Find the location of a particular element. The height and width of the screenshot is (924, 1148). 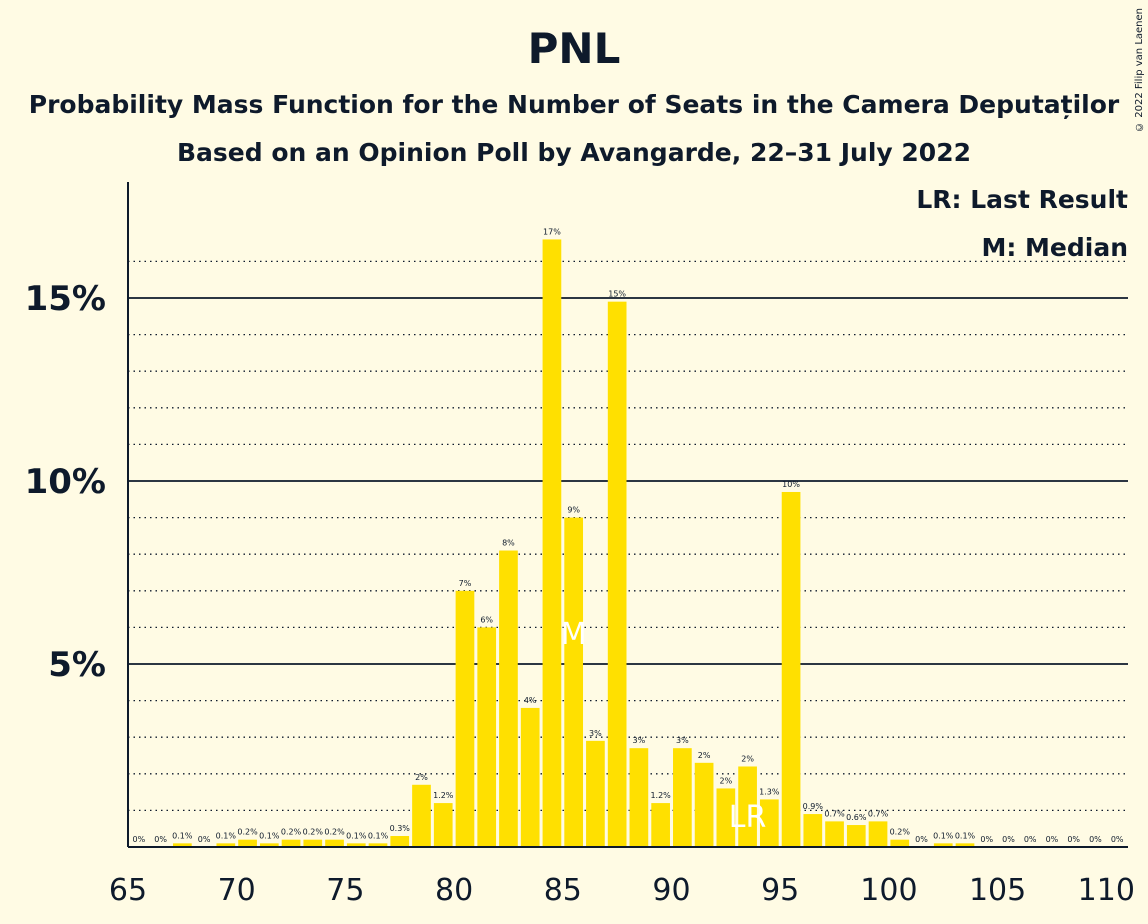

x-tick-label: 110 is located at coordinates (1106, 890).